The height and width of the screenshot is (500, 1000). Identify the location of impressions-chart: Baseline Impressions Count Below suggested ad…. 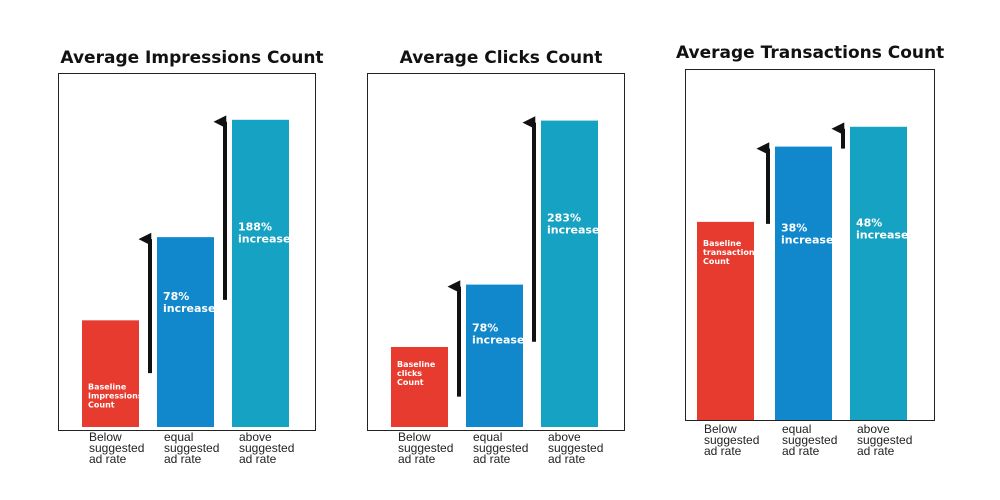
(188, 290).